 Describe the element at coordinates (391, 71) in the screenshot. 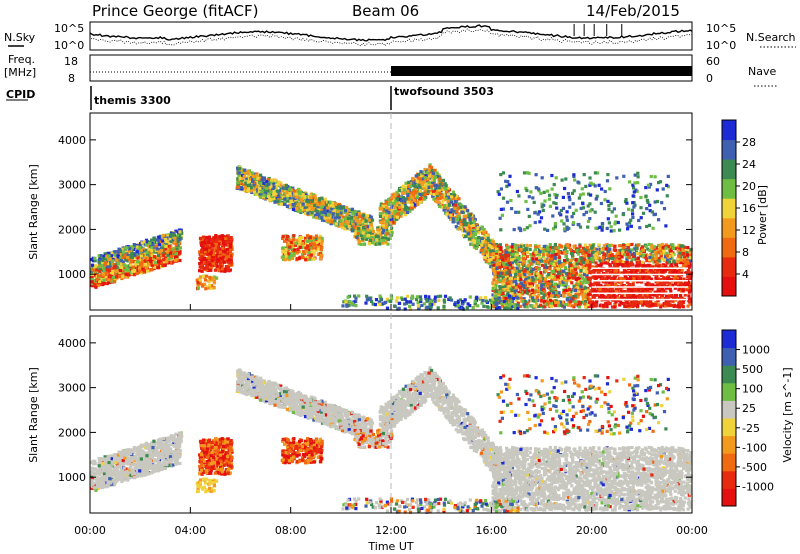

I see `freq-traces` at that location.